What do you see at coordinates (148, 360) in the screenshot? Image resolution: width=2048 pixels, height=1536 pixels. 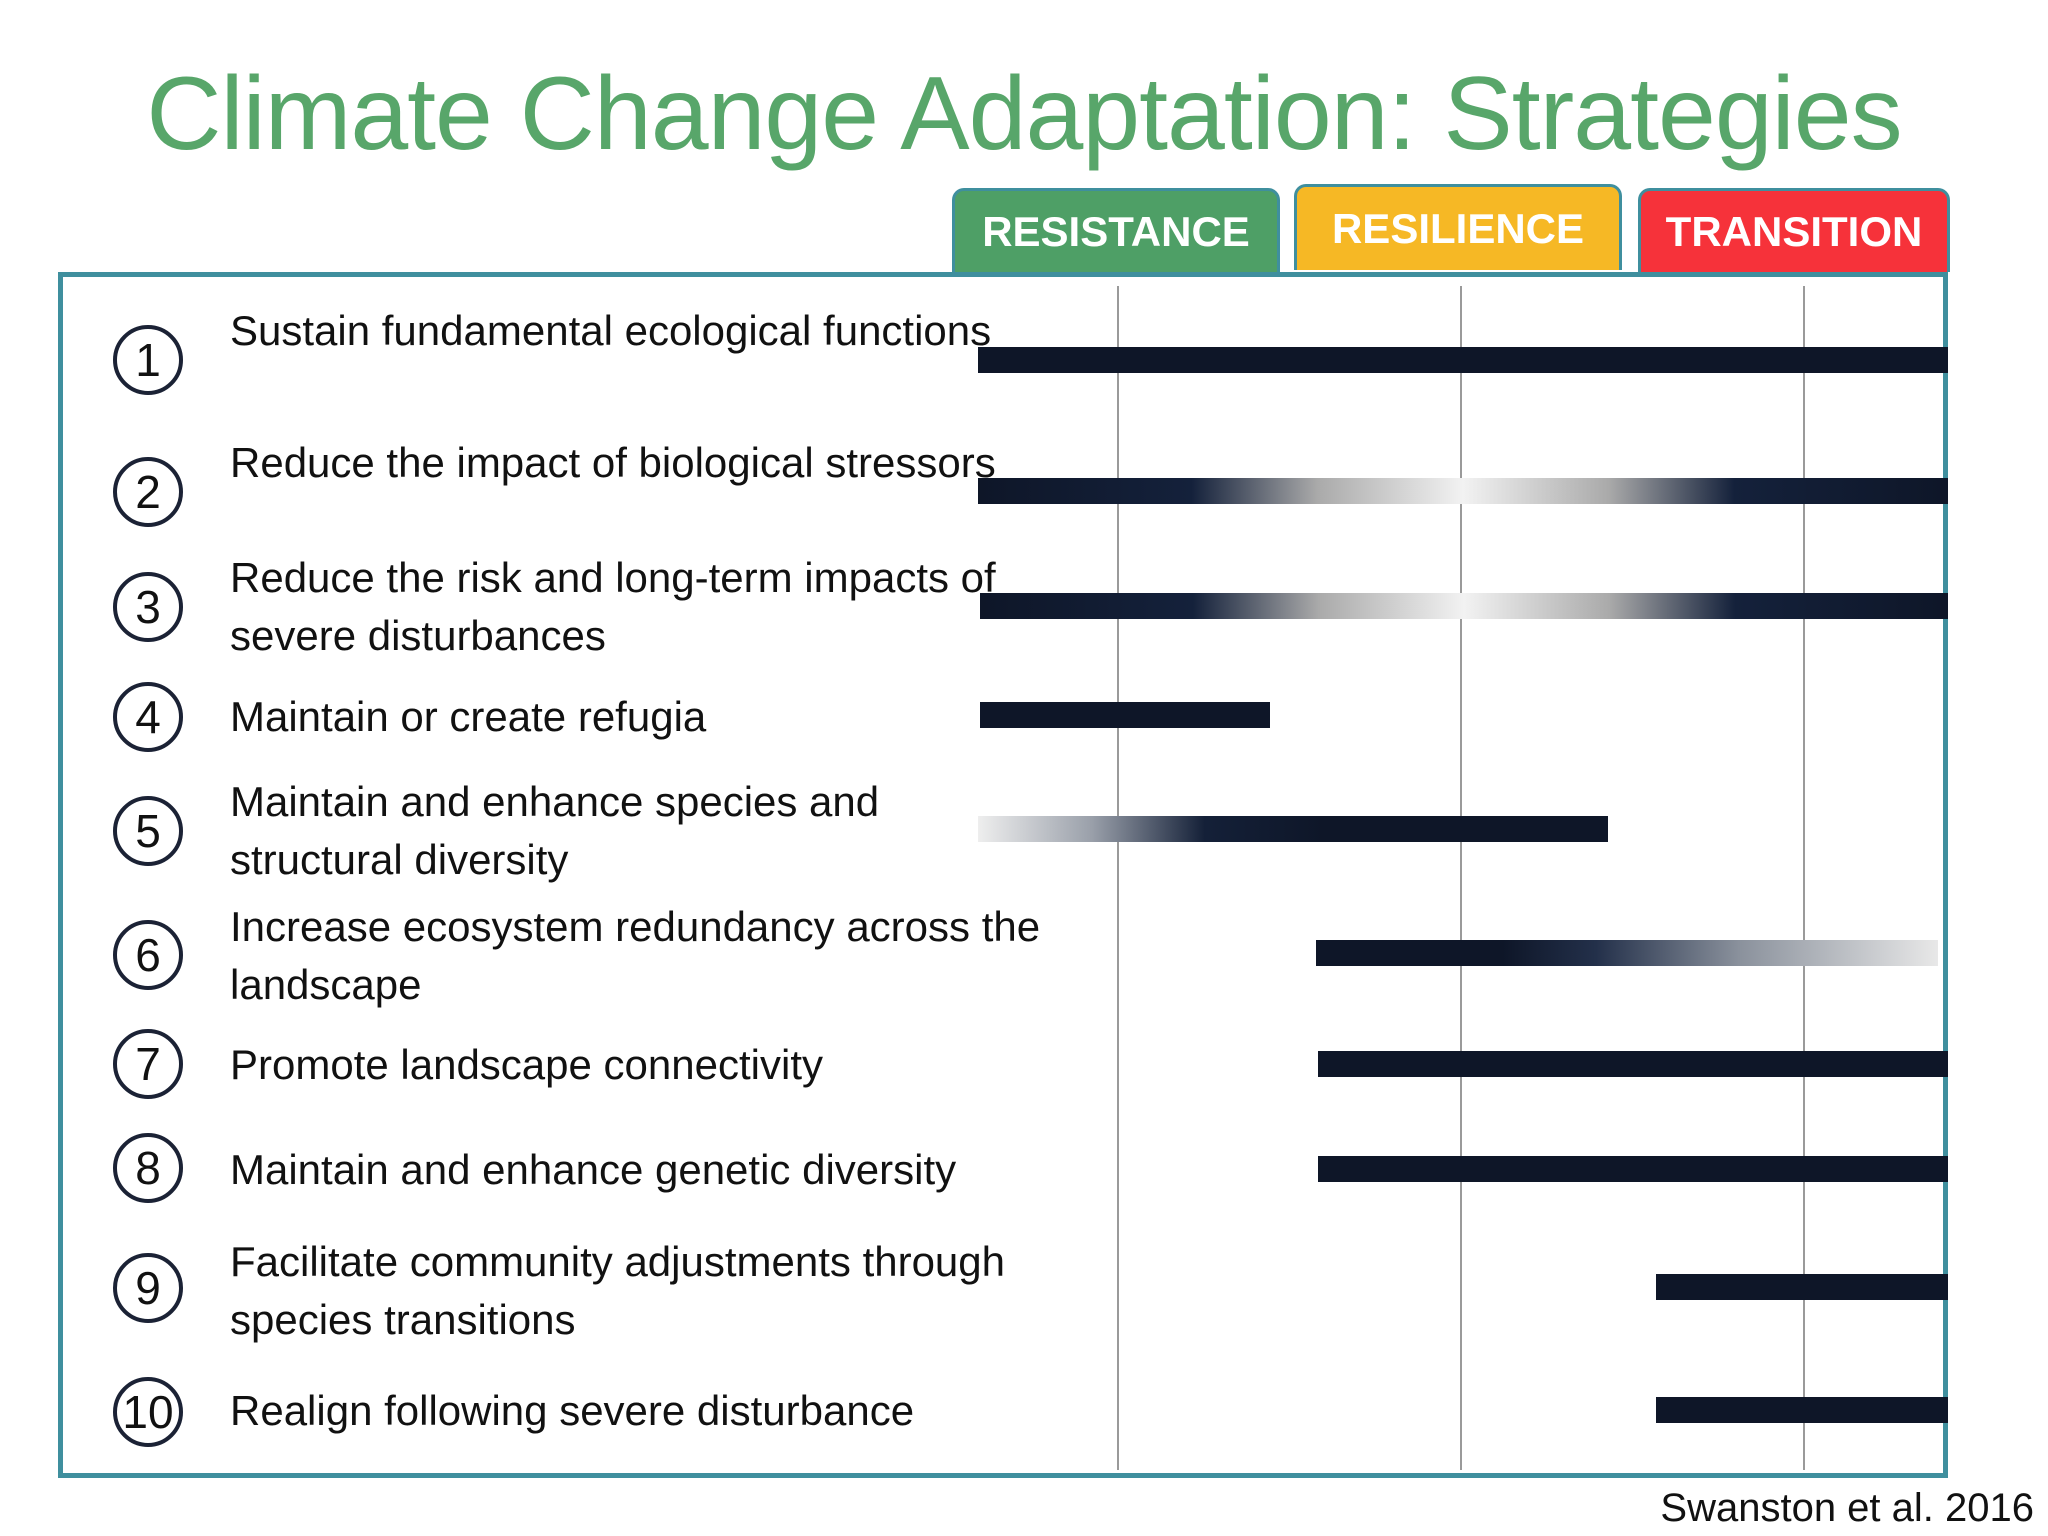 I see `strategy-number-1: 1` at bounding box center [148, 360].